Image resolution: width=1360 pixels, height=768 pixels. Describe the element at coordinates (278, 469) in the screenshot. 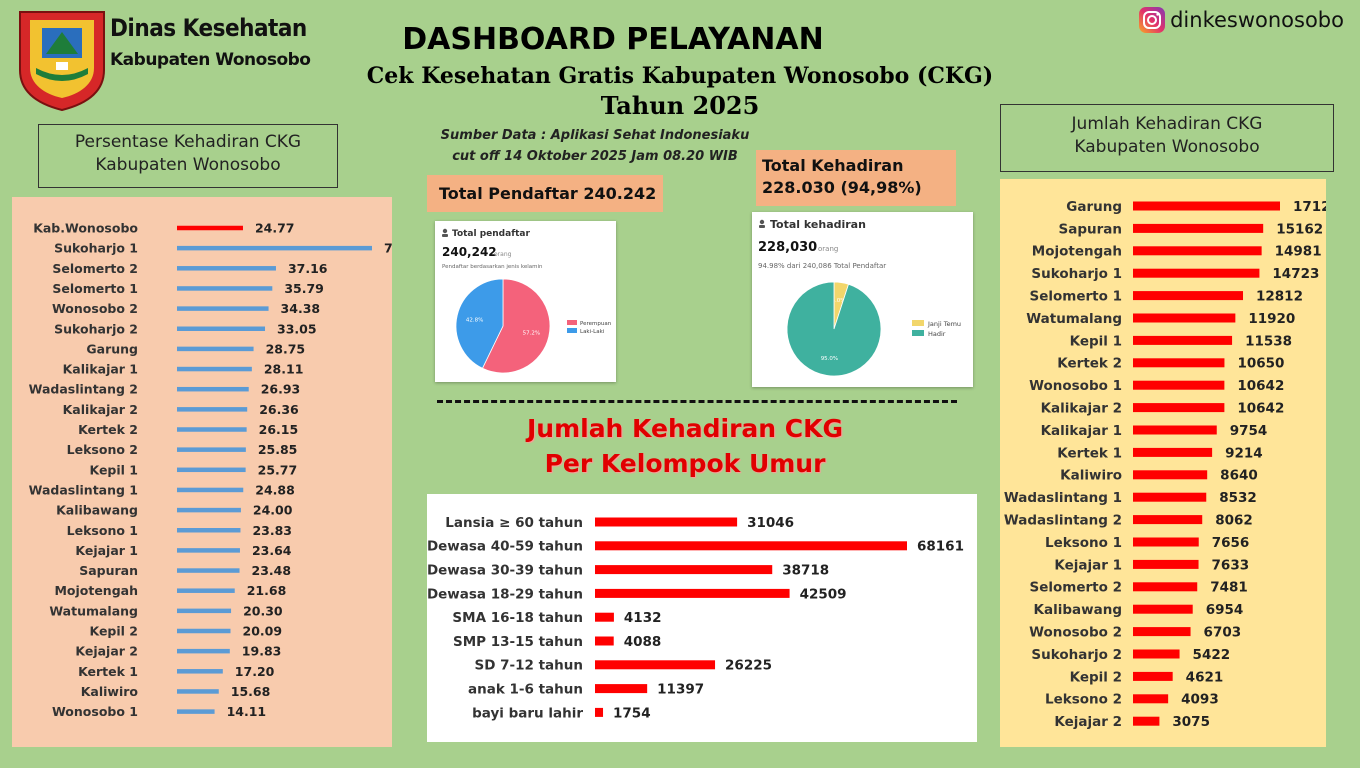

I see `bar-value-kepil-1: 25.77` at that location.